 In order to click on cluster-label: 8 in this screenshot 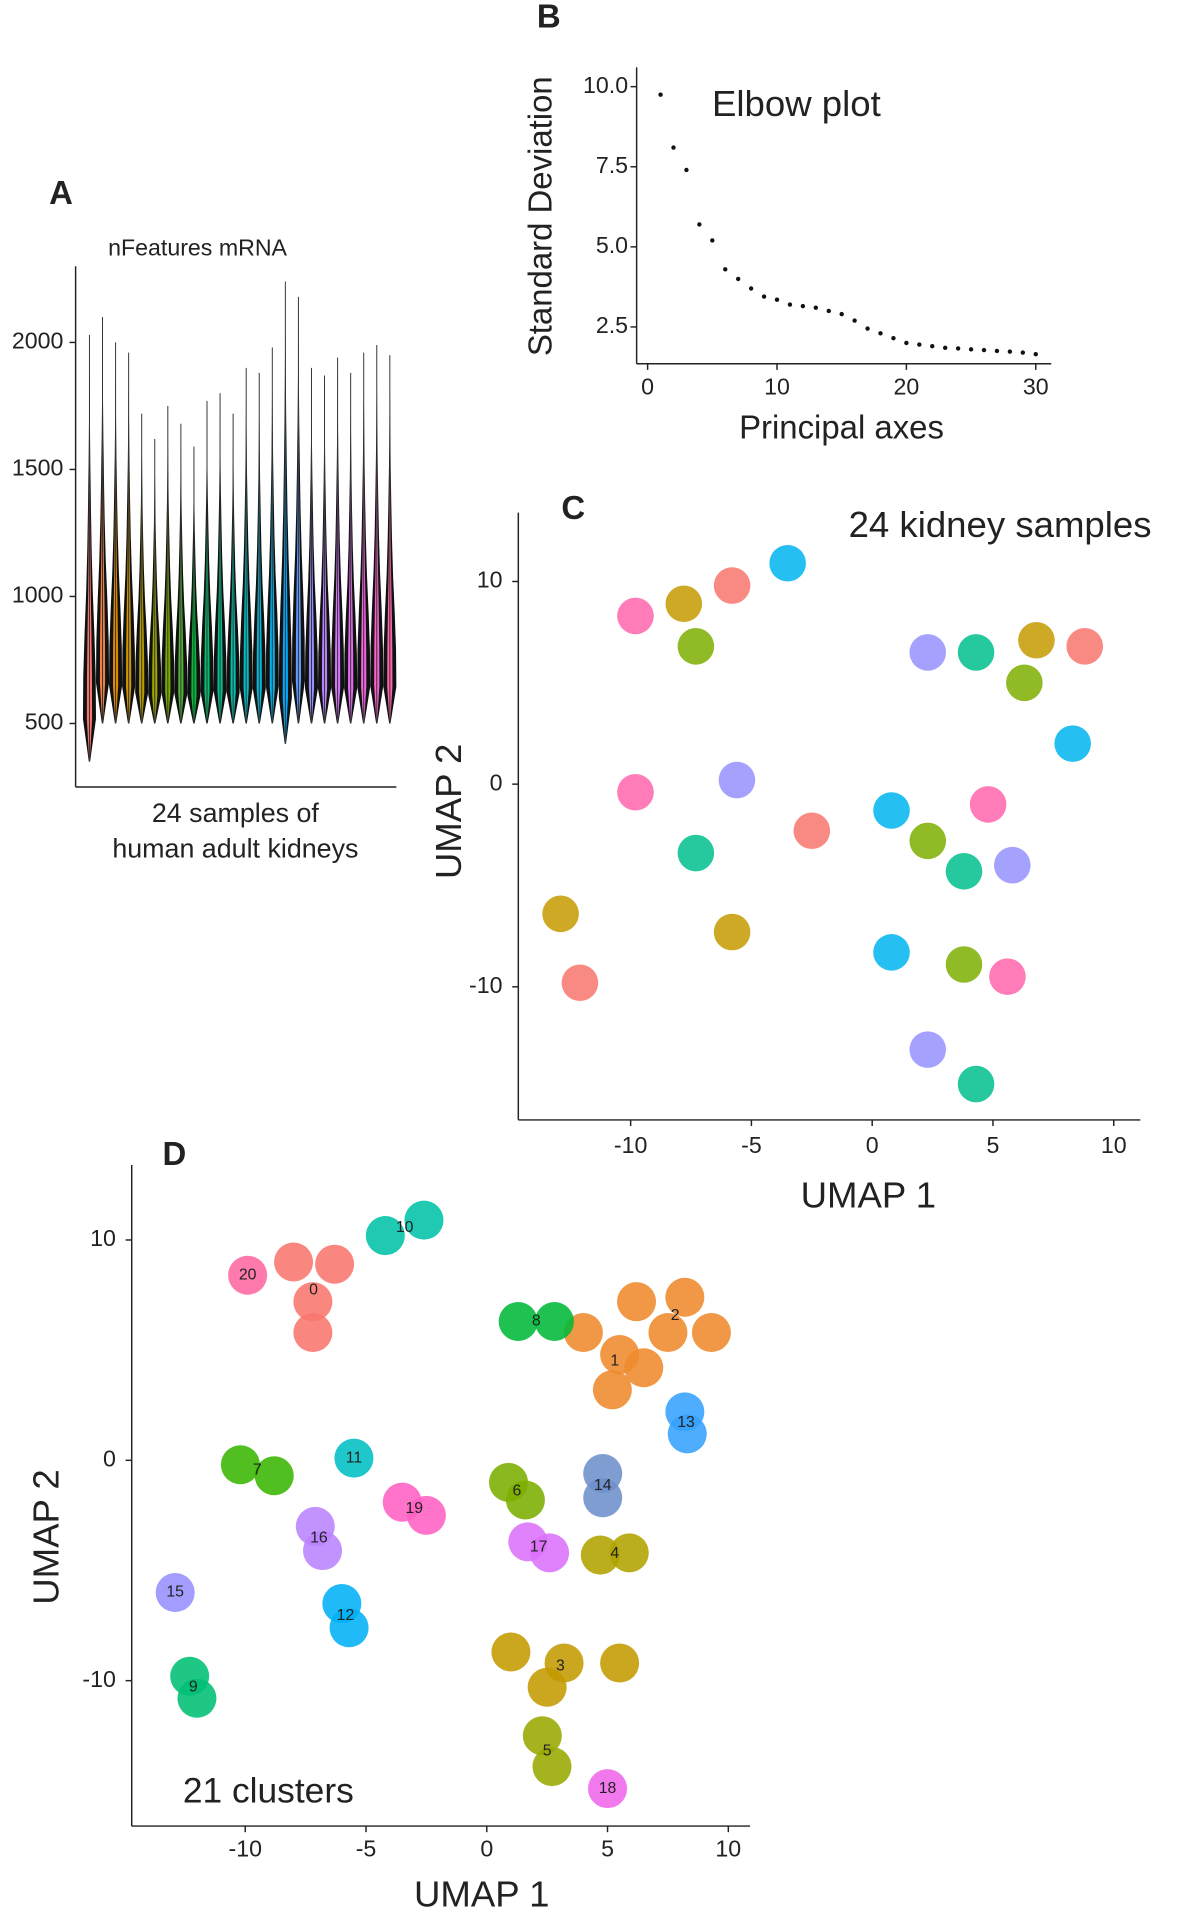, I will do `click(536, 1321)`.